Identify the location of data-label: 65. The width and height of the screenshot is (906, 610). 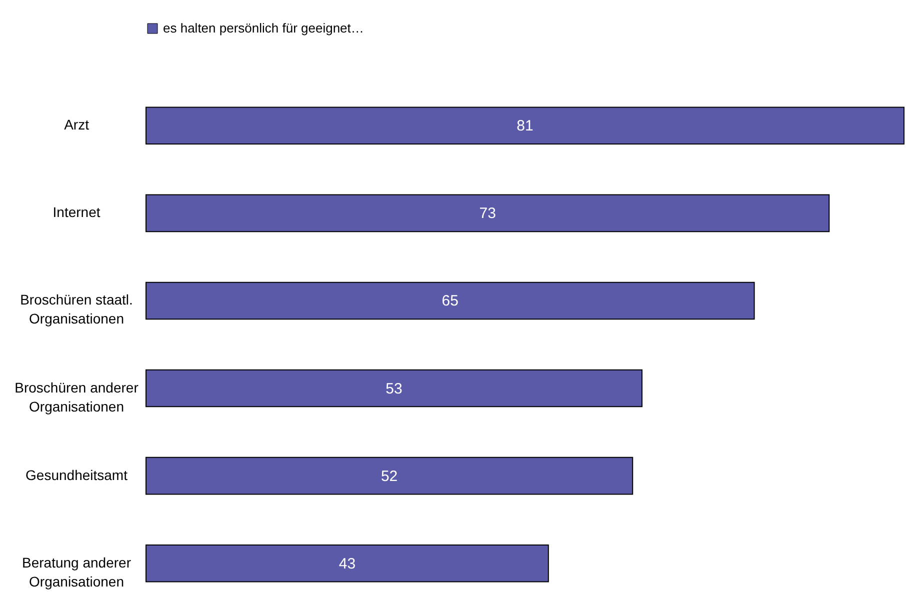
(450, 301).